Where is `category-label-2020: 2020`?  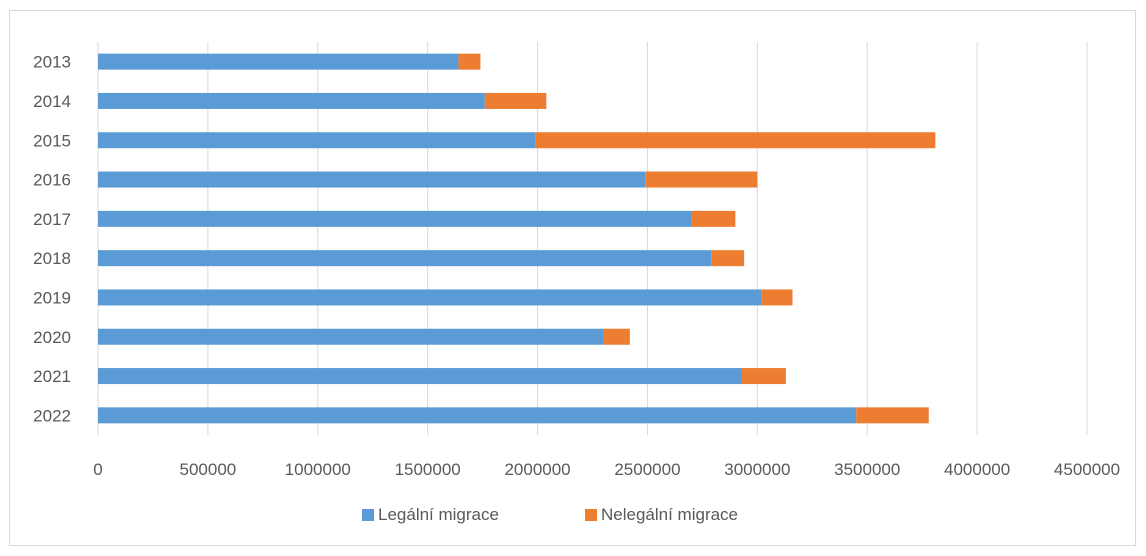 category-label-2020: 2020 is located at coordinates (52, 337).